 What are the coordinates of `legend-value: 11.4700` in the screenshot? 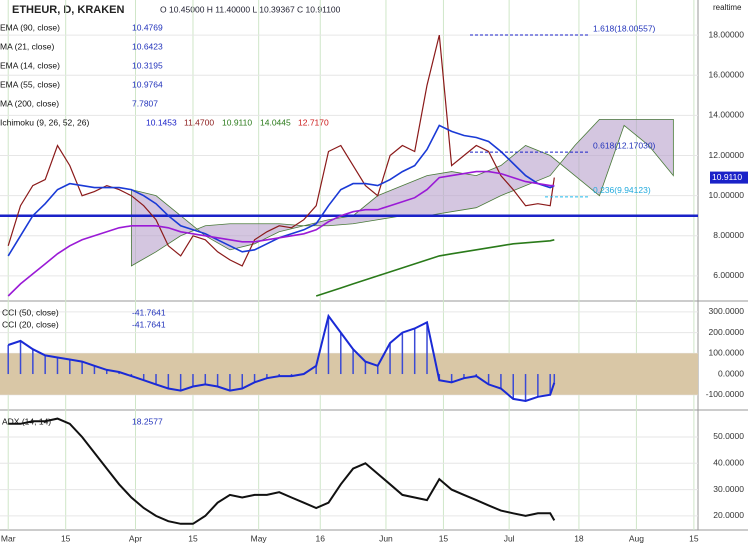 It's located at (199, 122).